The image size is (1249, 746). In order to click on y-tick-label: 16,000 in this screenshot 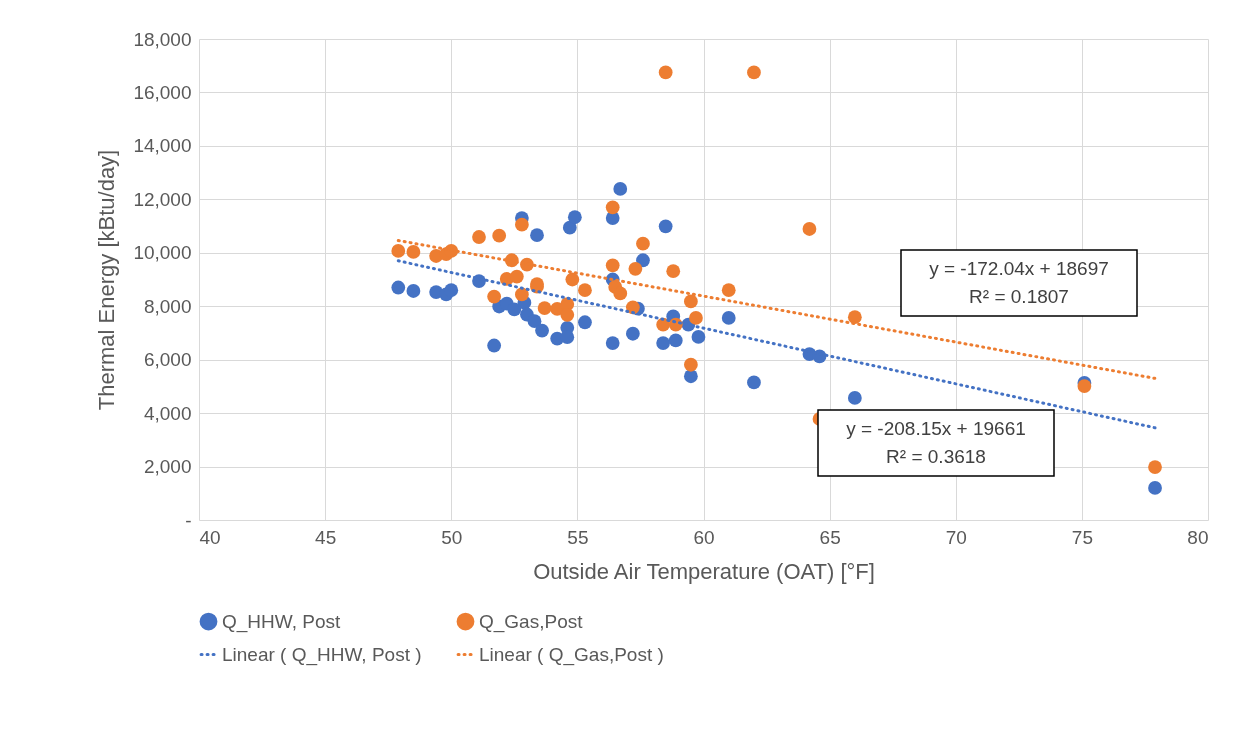, I will do `click(162, 92)`.